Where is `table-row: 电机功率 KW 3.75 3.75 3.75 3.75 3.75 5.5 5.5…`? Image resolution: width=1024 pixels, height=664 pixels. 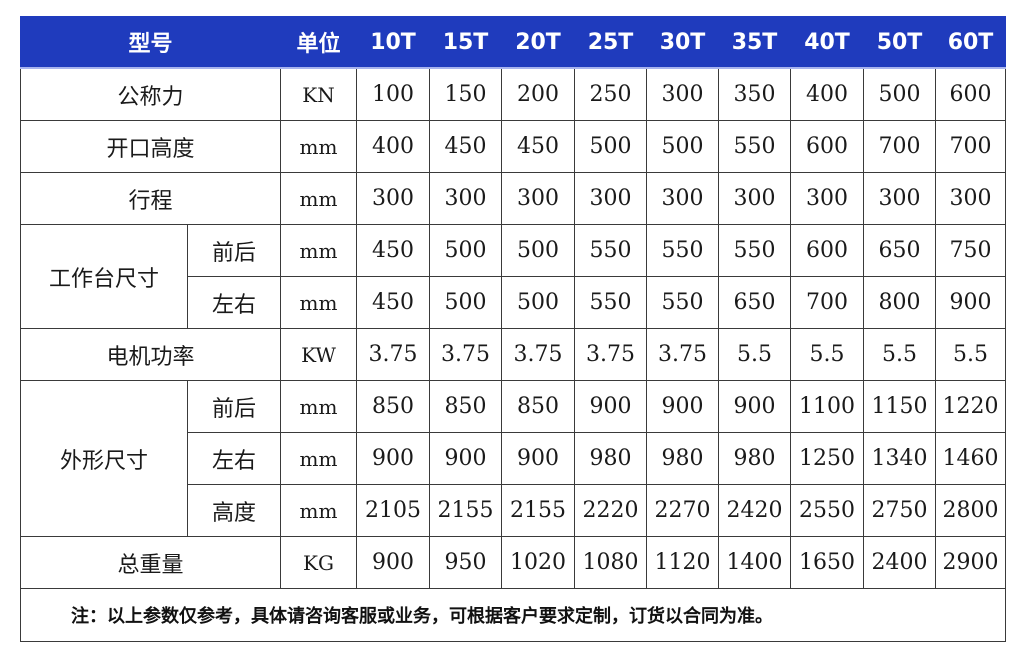
table-row: 电机功率 KW 3.75 3.75 3.75 3.75 3.75 5.5 5.5… is located at coordinates (513, 354).